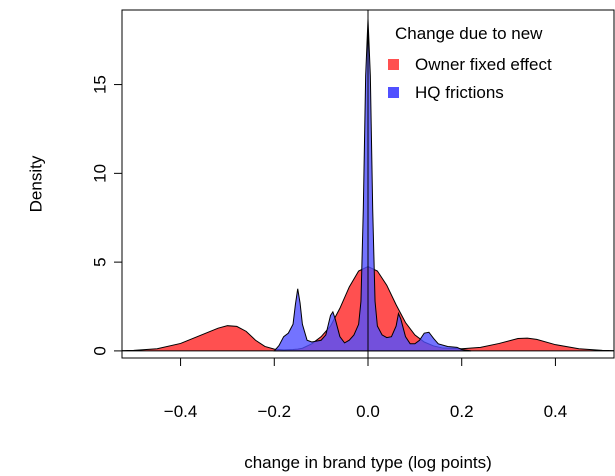 This screenshot has width=615, height=476. I want to click on y-tick-label: 10, so click(100, 173).